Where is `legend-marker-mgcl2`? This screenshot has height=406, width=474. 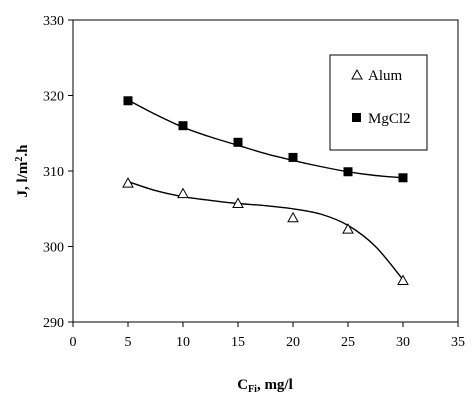 legend-marker-mgcl2 is located at coordinates (356, 117).